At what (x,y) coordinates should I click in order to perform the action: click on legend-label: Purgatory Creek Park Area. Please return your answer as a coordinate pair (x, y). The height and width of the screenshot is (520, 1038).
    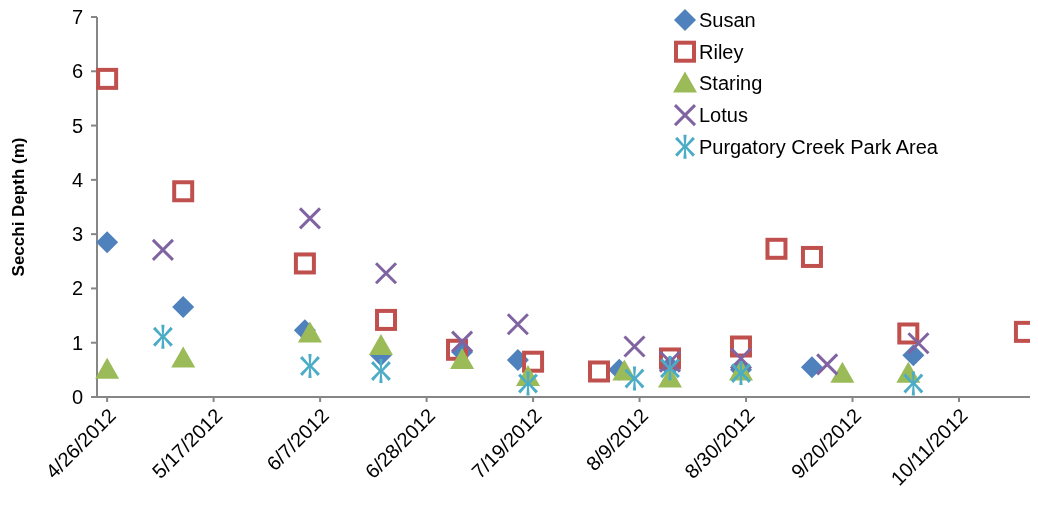
    Looking at the image, I should click on (819, 146).